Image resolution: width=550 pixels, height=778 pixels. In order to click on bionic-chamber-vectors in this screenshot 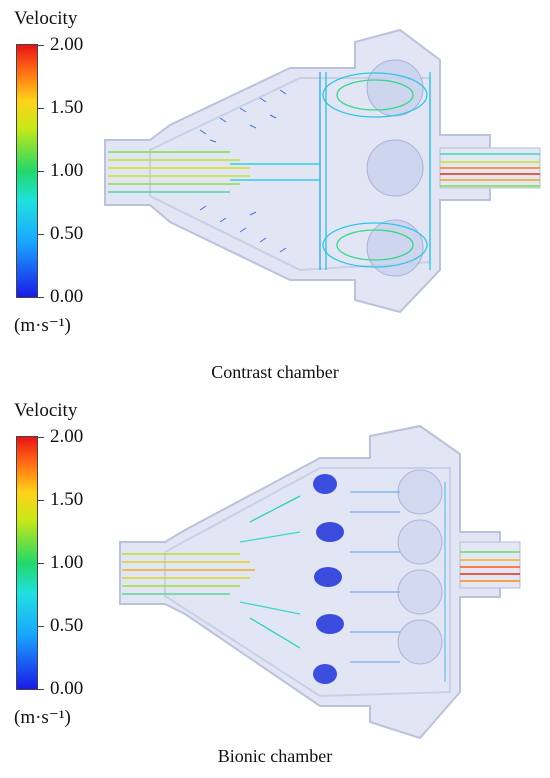, I will do `click(398, 582)`.